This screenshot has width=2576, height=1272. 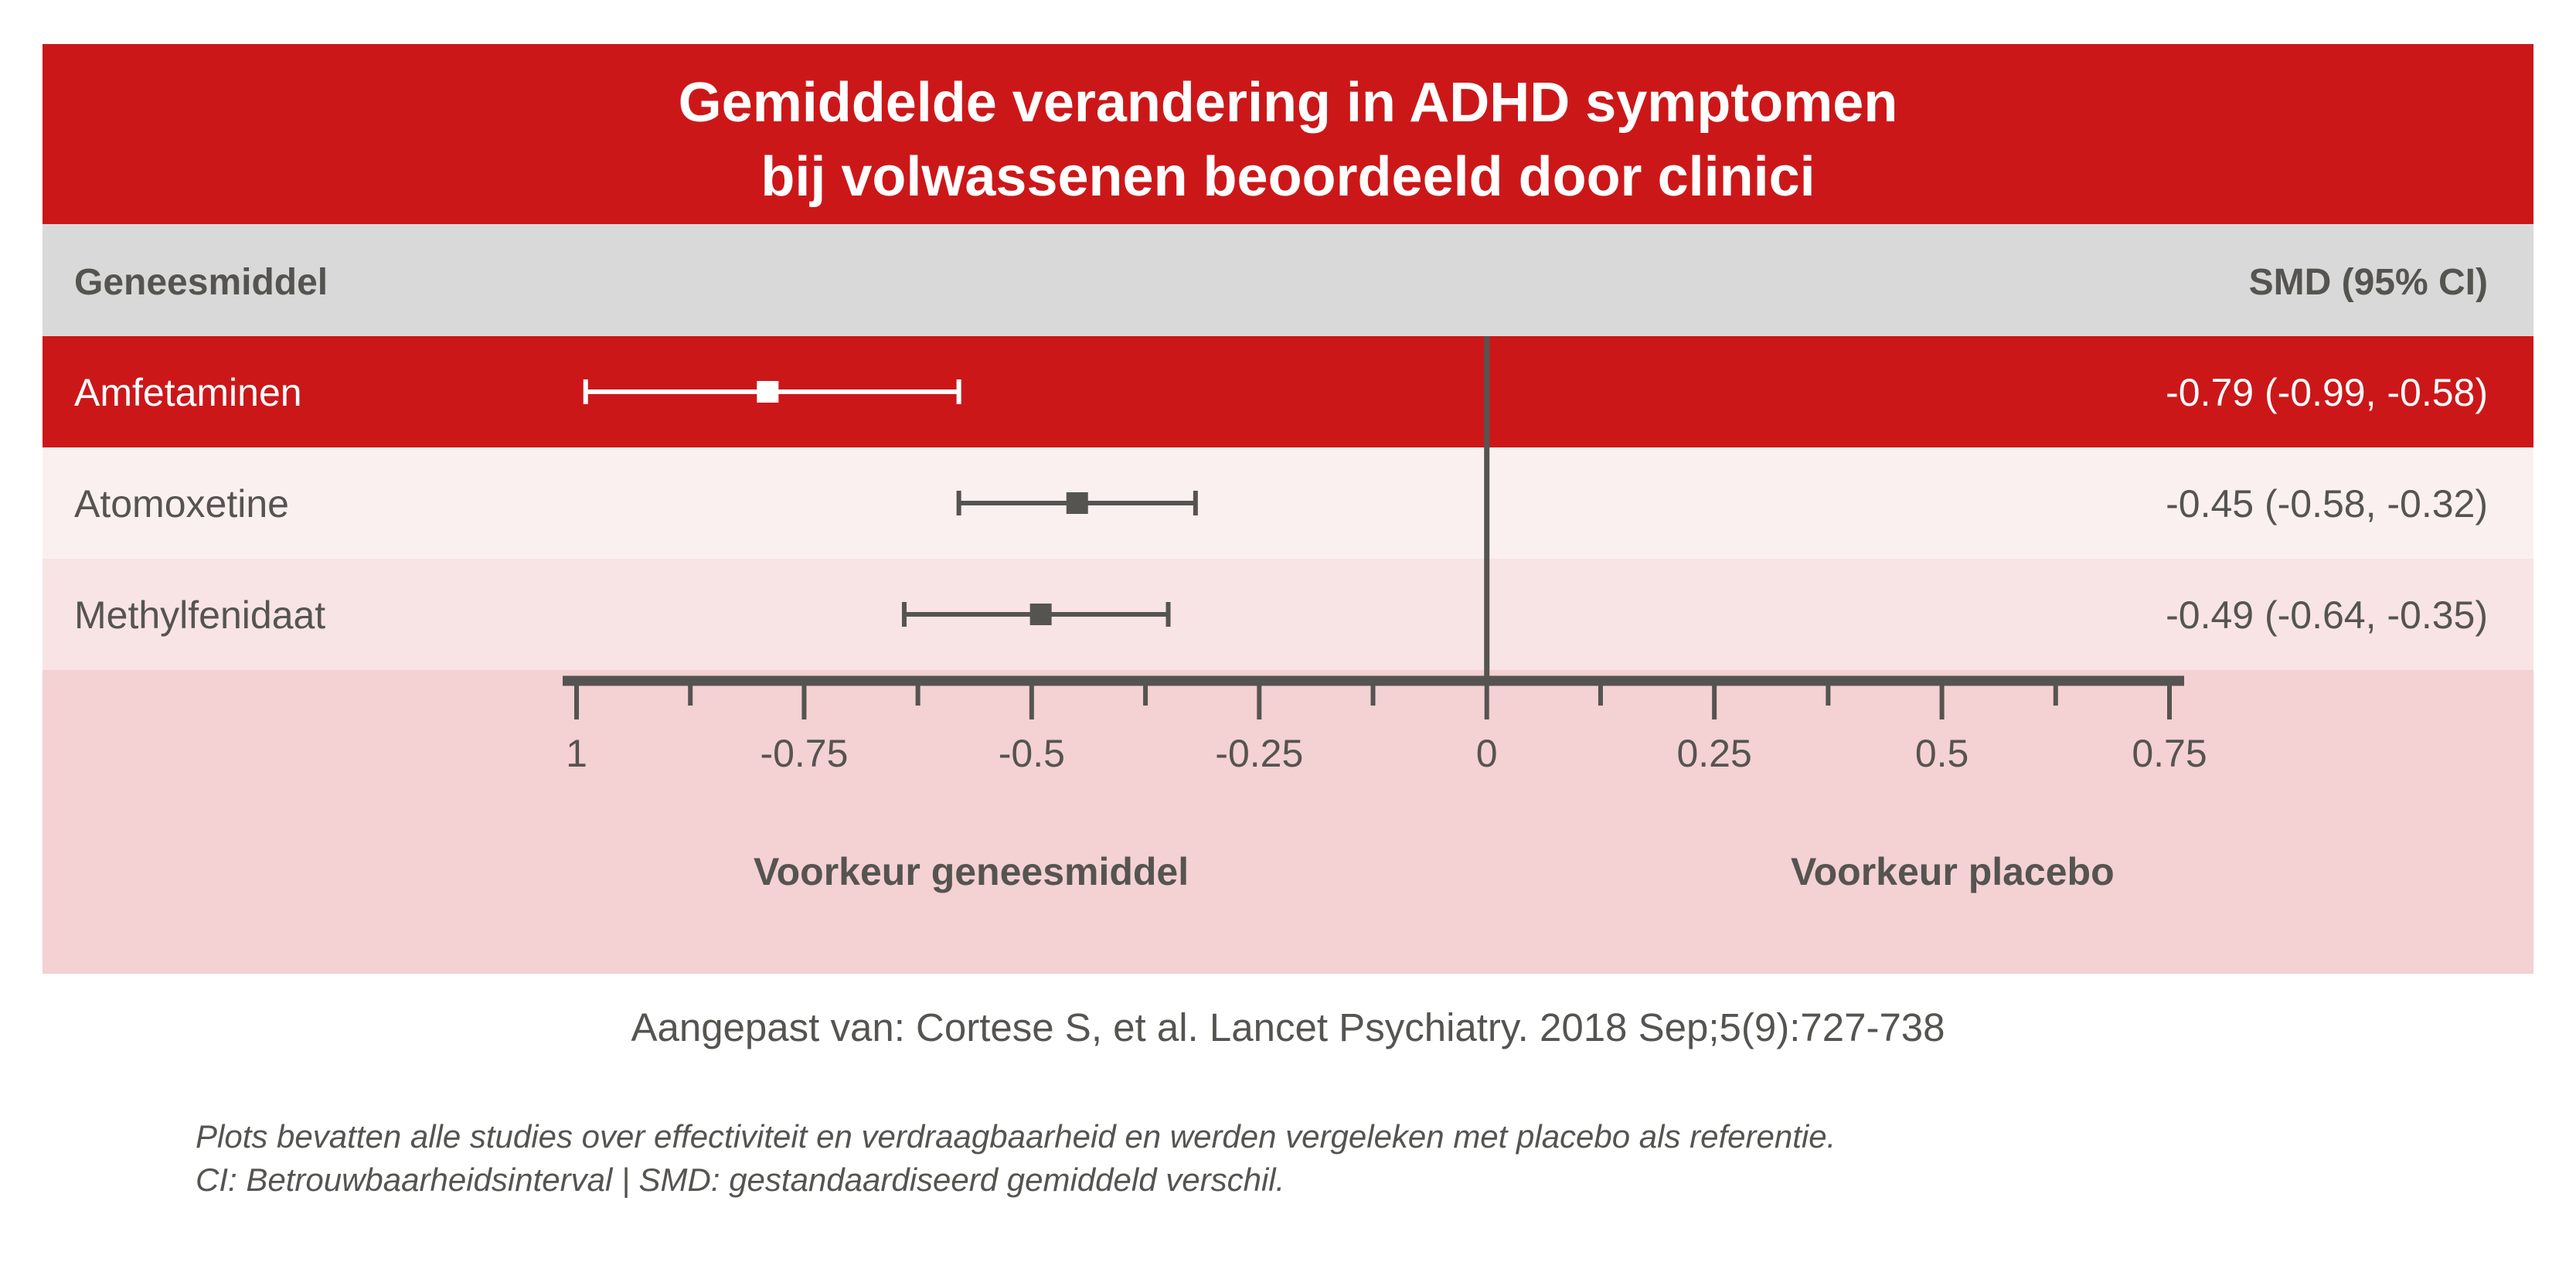 What do you see at coordinates (181, 503) in the screenshot?
I see `drug-name: Atomoxetine` at bounding box center [181, 503].